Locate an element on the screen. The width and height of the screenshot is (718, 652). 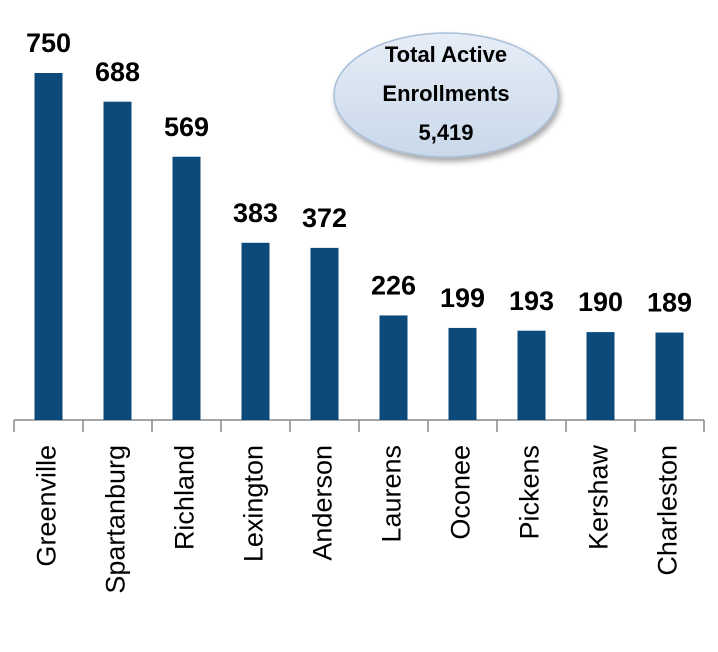
x-tick-label: Laurens is located at coordinates (392, 494).